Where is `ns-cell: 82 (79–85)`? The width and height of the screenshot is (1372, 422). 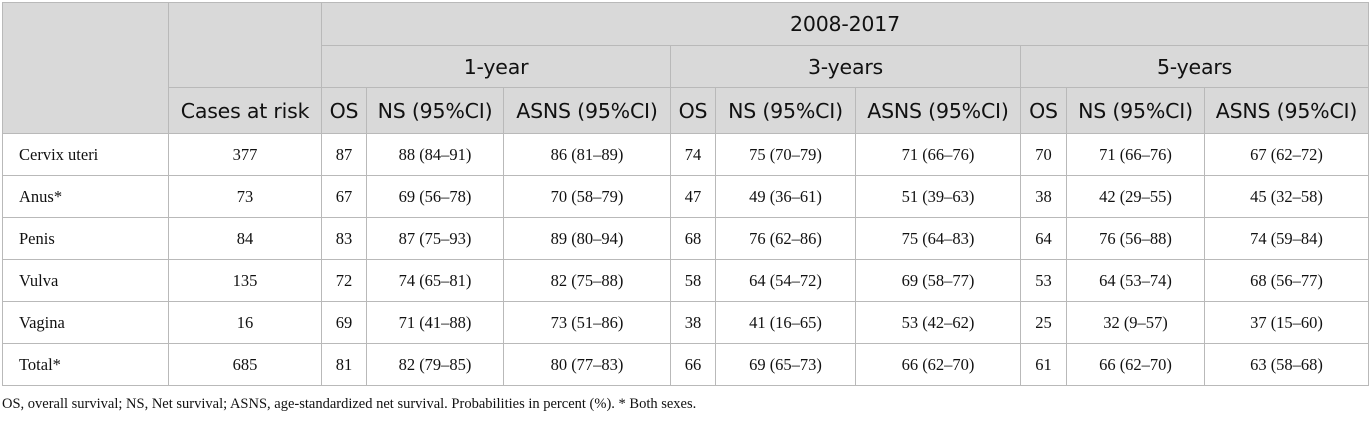
ns-cell: 82 (79–85) is located at coordinates (435, 364).